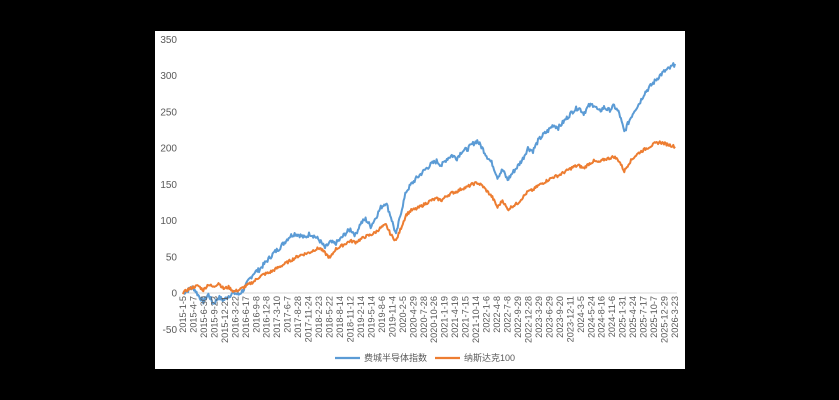 The image size is (839, 400). What do you see at coordinates (497, 314) in the screenshot?
I see `x-tick-label: 2022-4-8` at bounding box center [497, 314].